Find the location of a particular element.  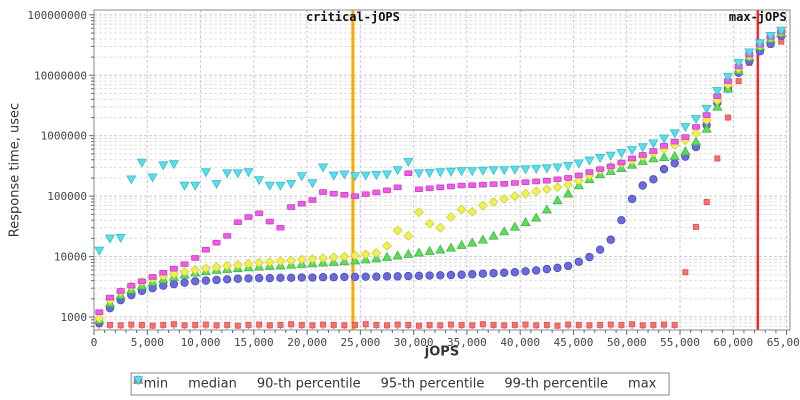

x-tick-label: 5,000 is located at coordinates (147, 342).